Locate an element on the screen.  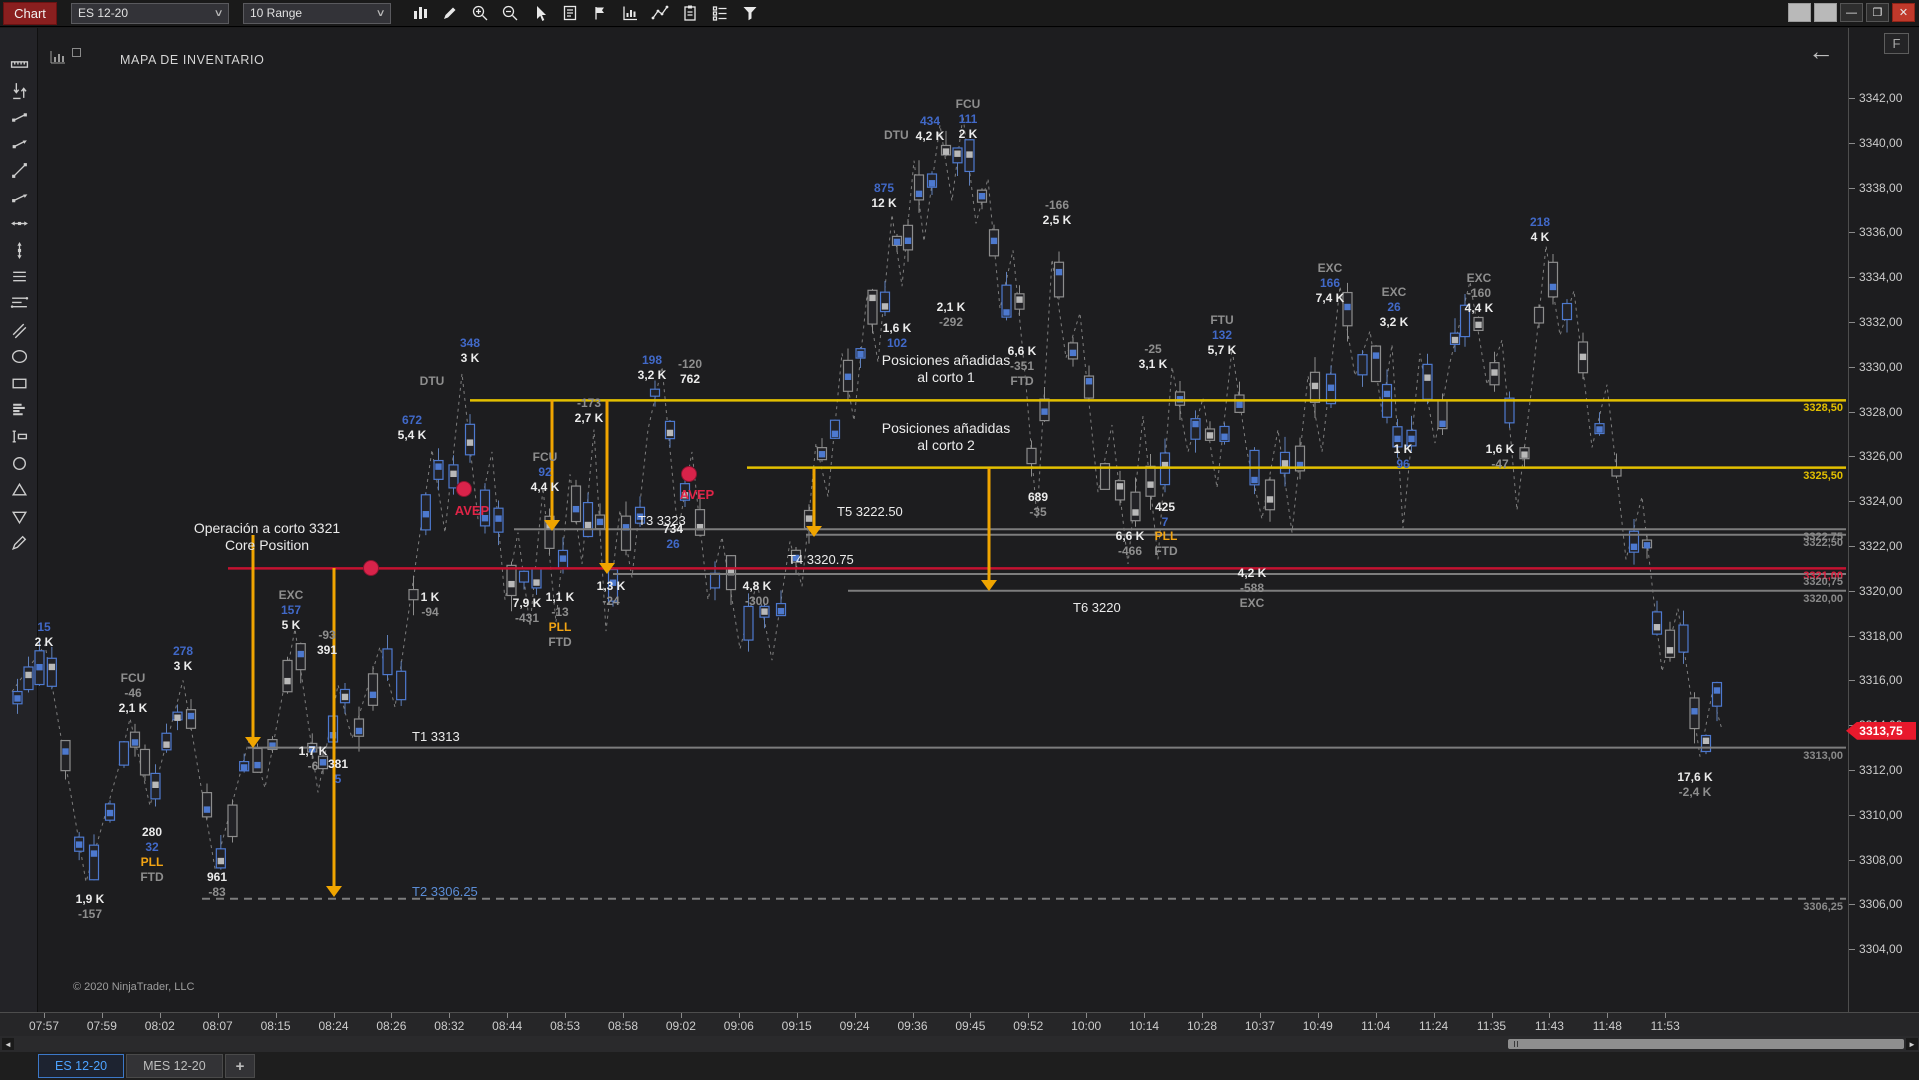
time-tick-label: 08:15 is located at coordinates (275, 1026).